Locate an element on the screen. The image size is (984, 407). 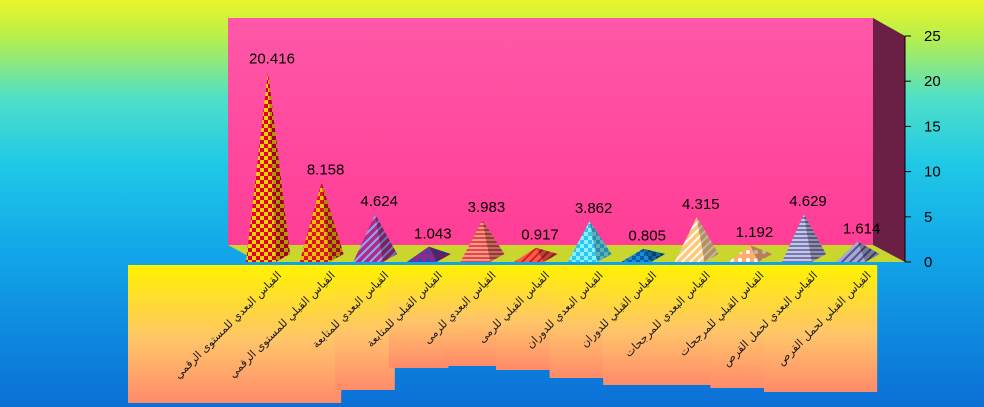
data-label: 4.624 is located at coordinates (379, 201).